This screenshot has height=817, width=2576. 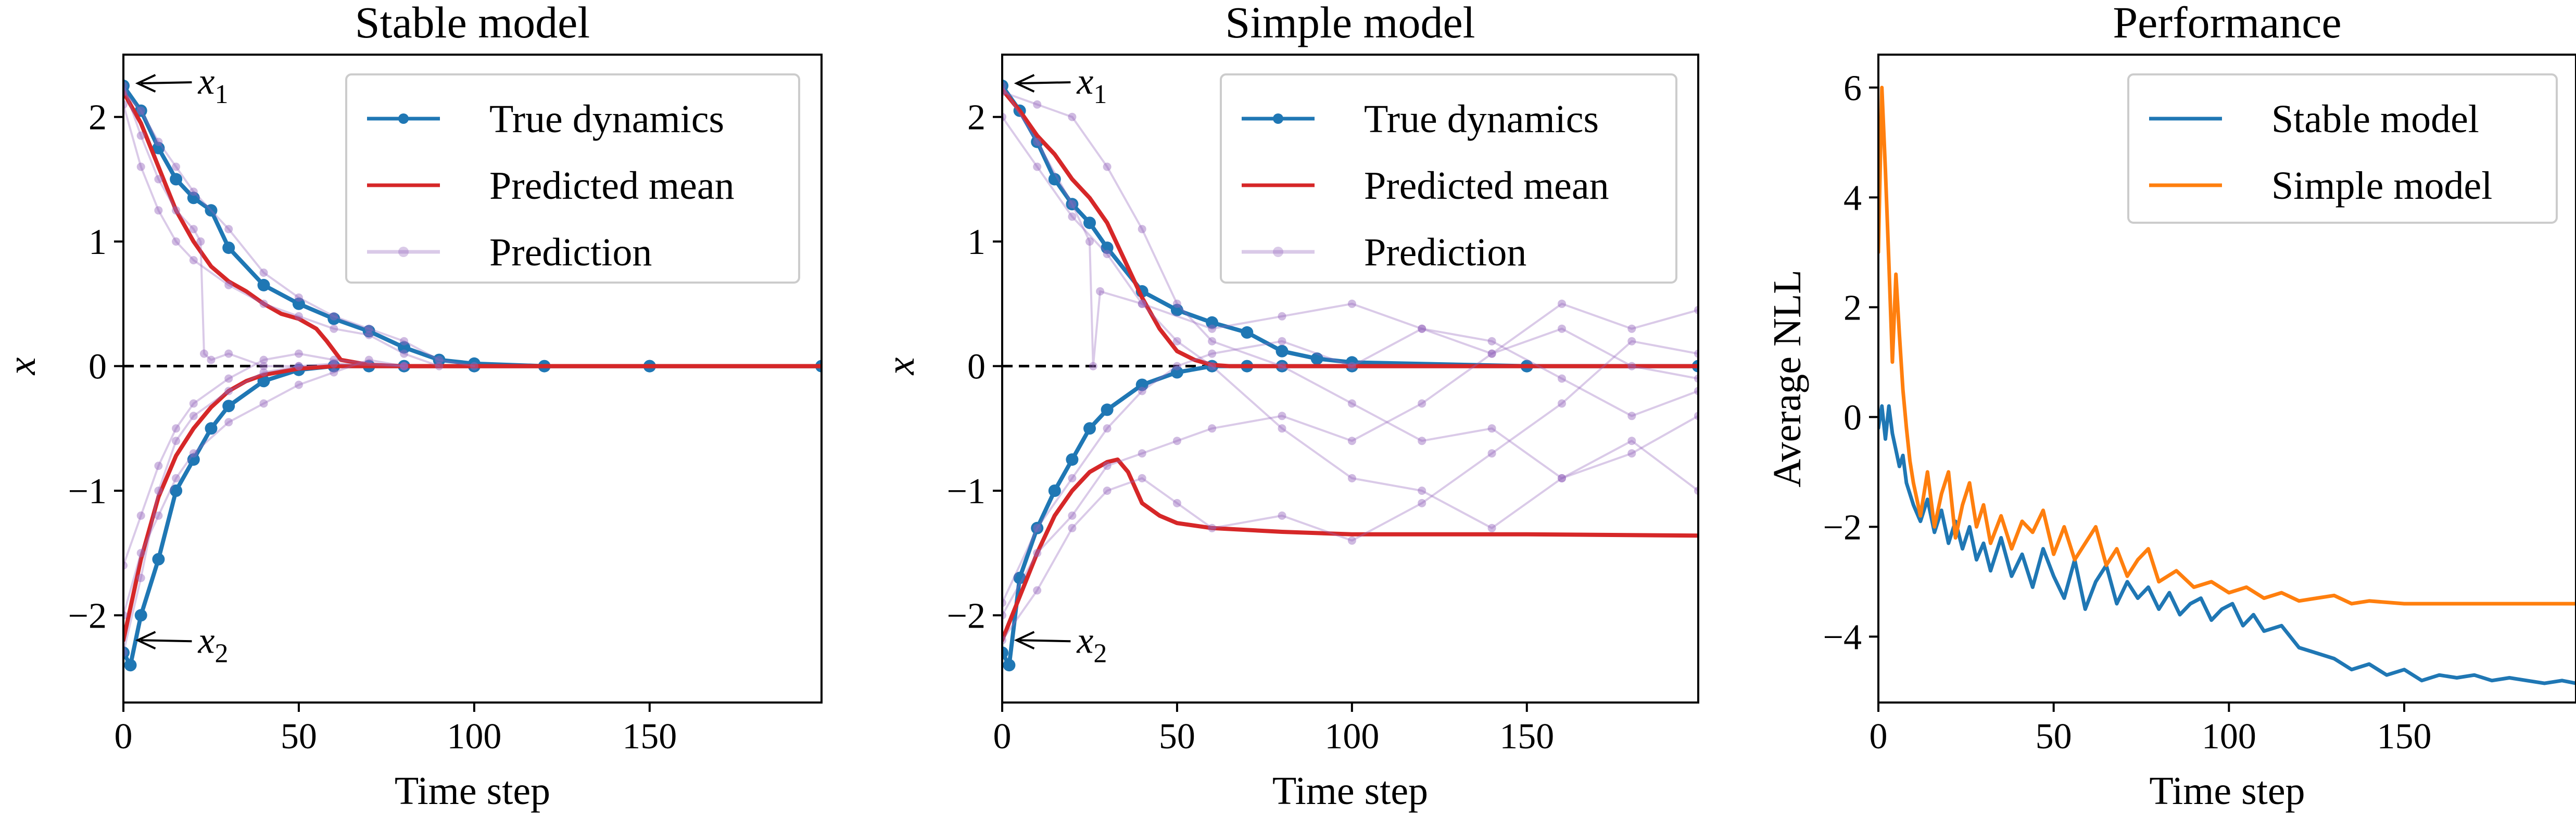 What do you see at coordinates (606, 119) in the screenshot?
I see `legend-label: True dynamics` at bounding box center [606, 119].